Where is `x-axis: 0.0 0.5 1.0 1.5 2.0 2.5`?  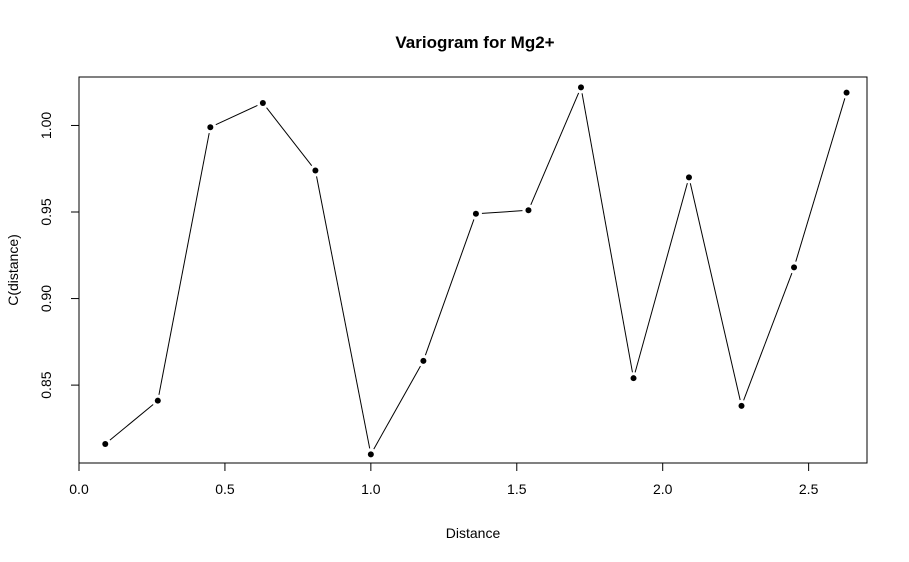
x-axis: 0.0 0.5 1.0 1.5 2.0 2.5 is located at coordinates (444, 479).